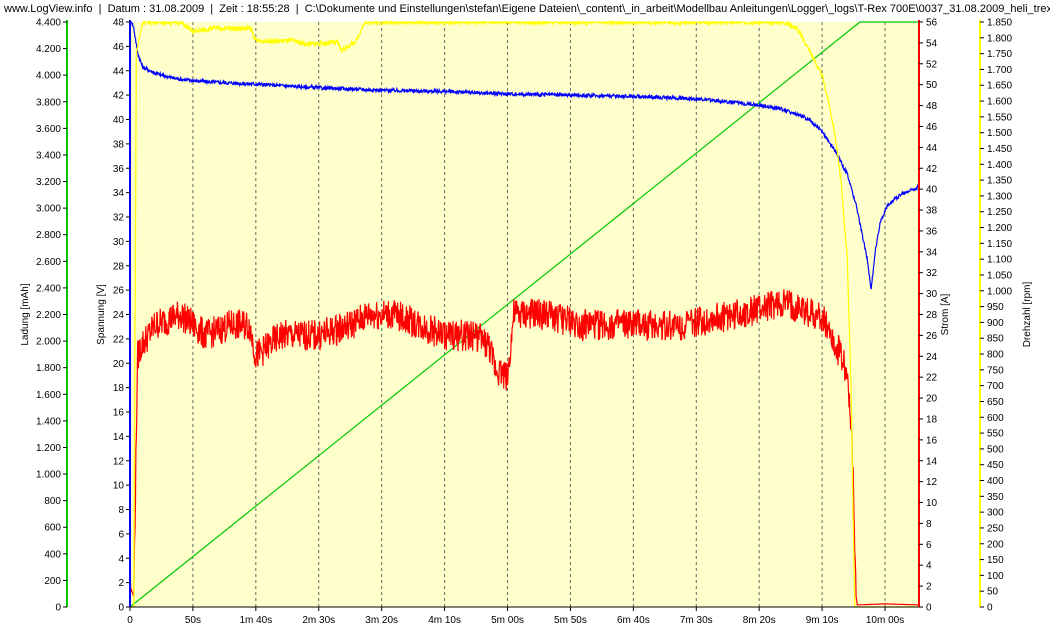  I want to click on time-label: Zeit : 18:55:28, so click(254, 9).